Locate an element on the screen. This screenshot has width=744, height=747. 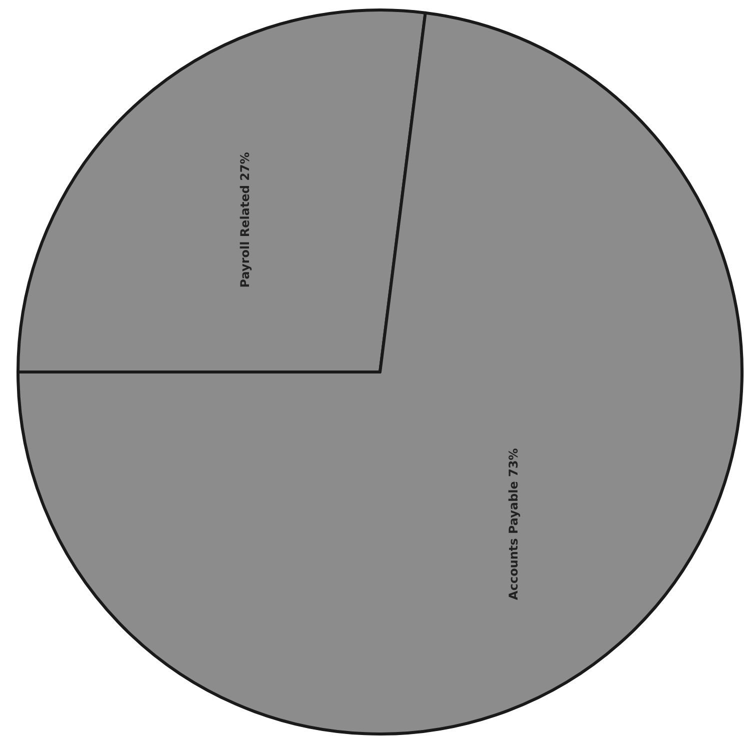
slice-label: Payroll Related 27% is located at coordinates (245, 220).